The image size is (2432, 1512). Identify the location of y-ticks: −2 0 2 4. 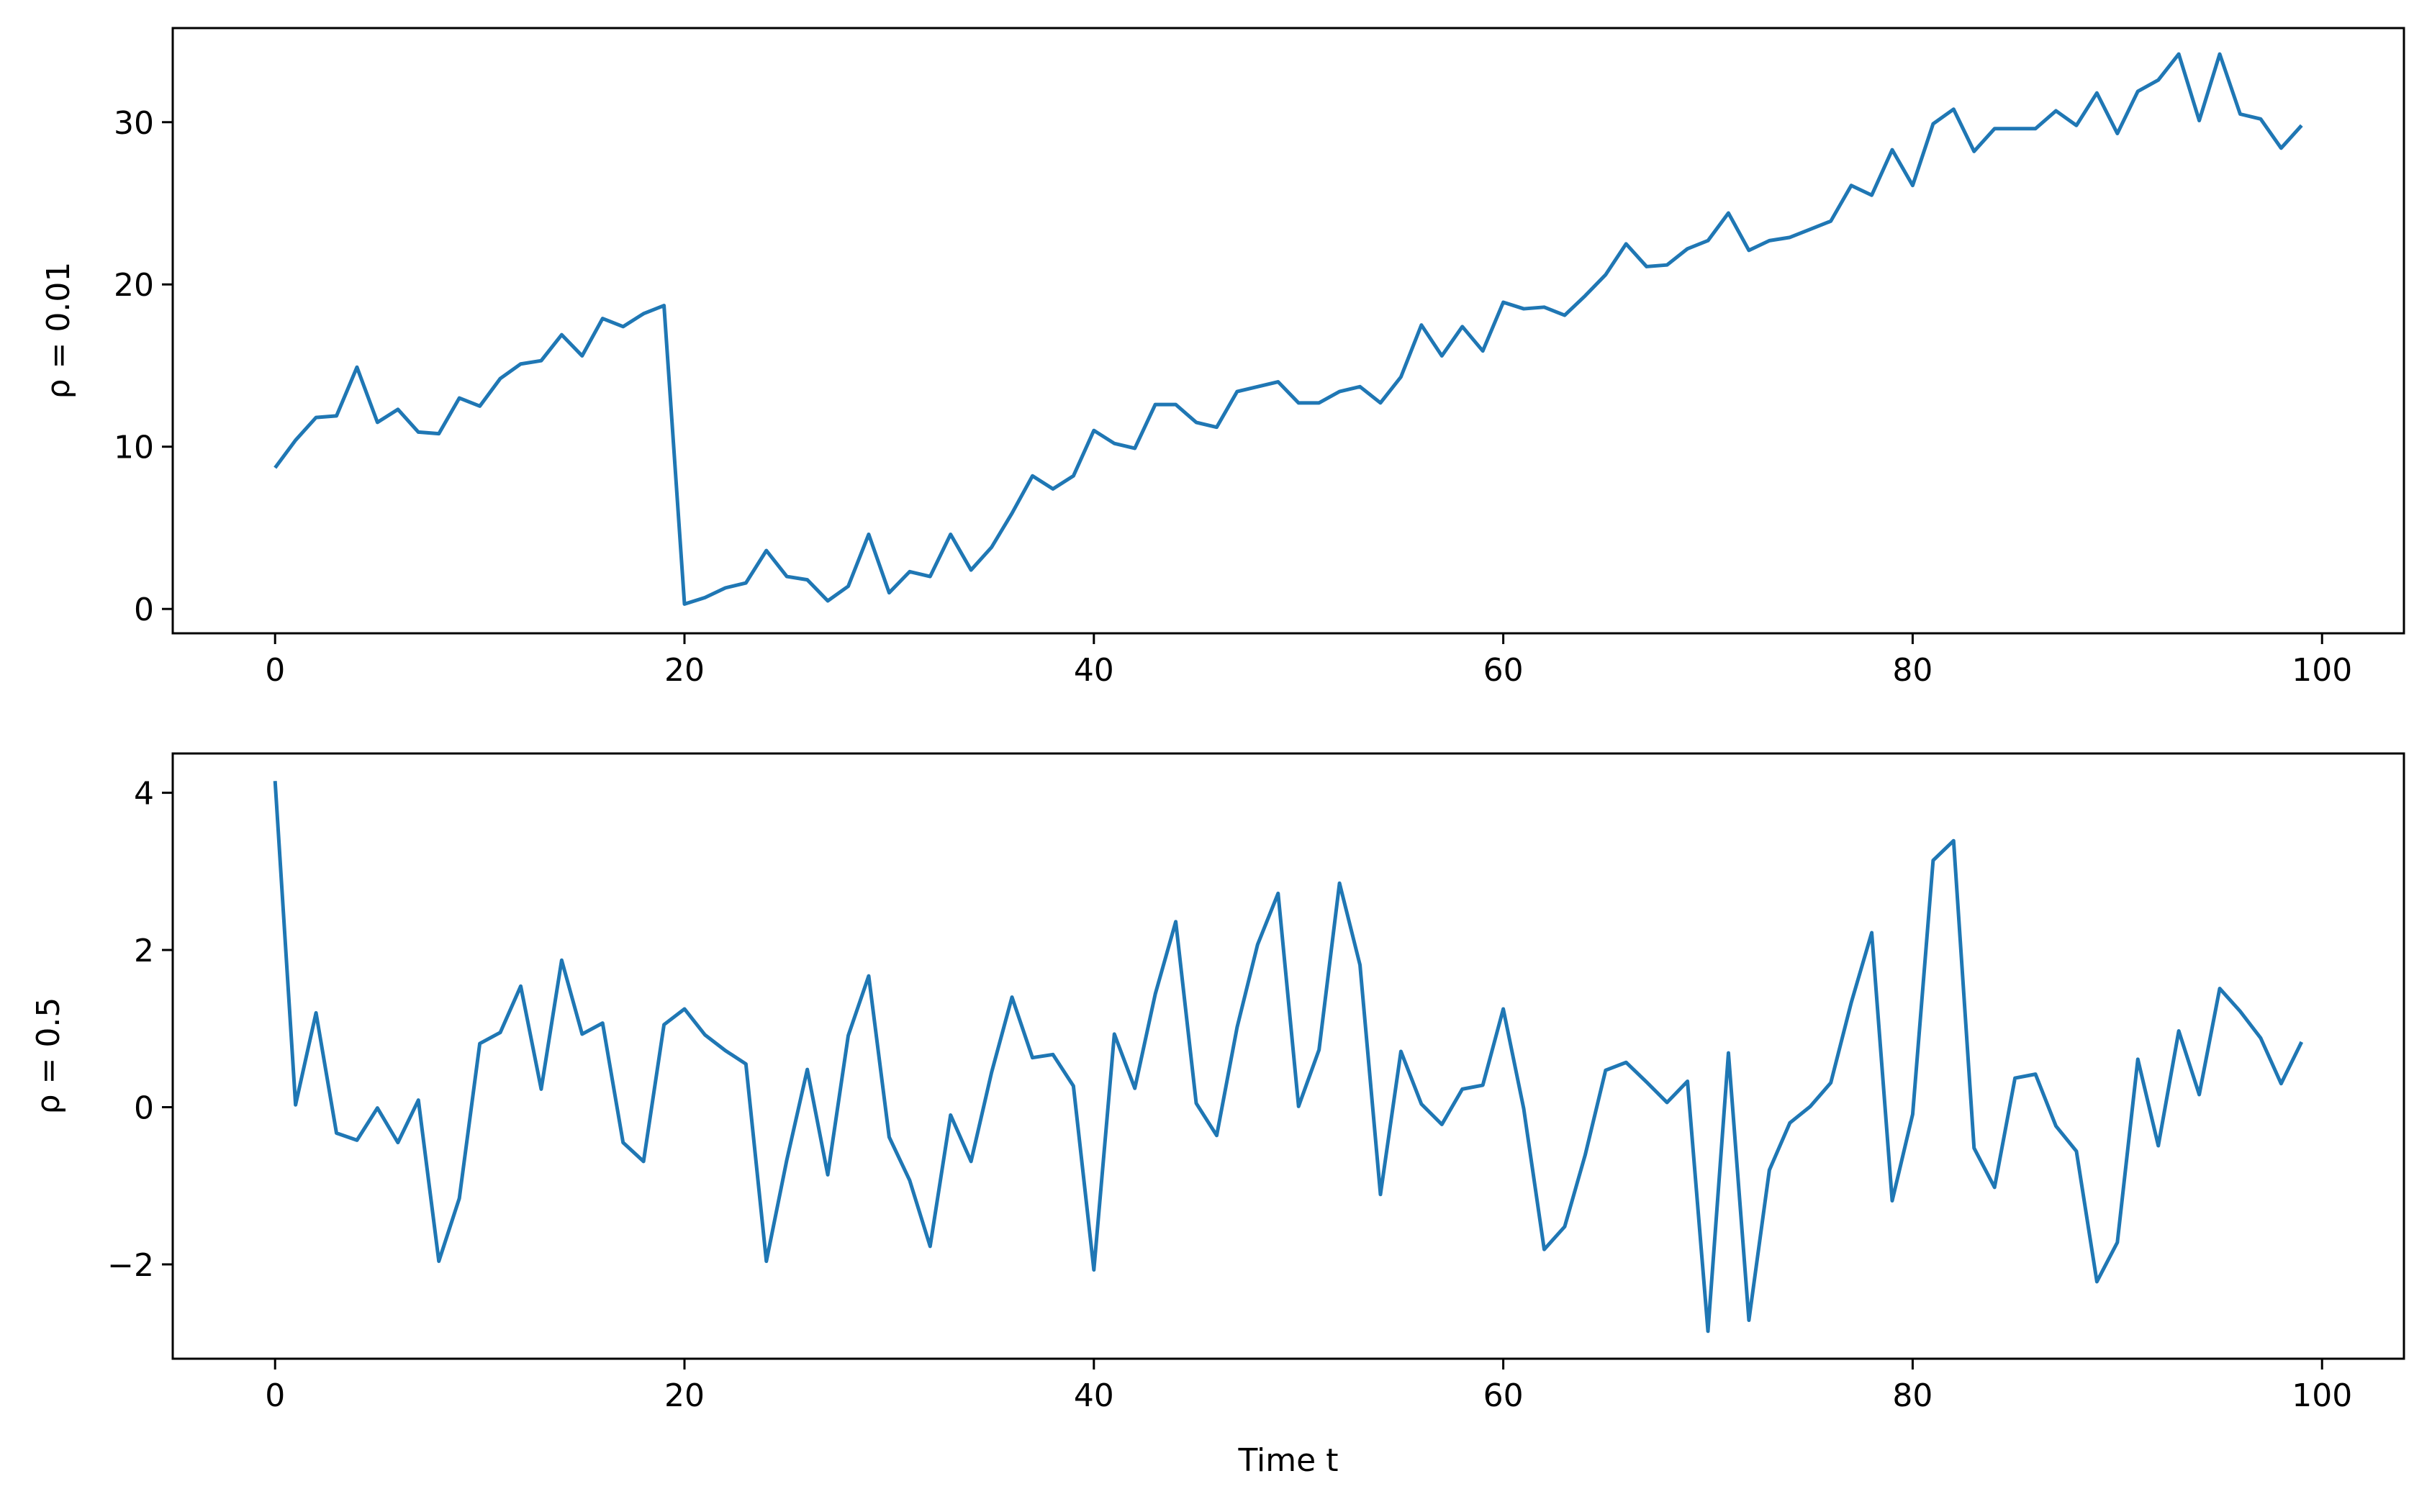
(140, 1030).